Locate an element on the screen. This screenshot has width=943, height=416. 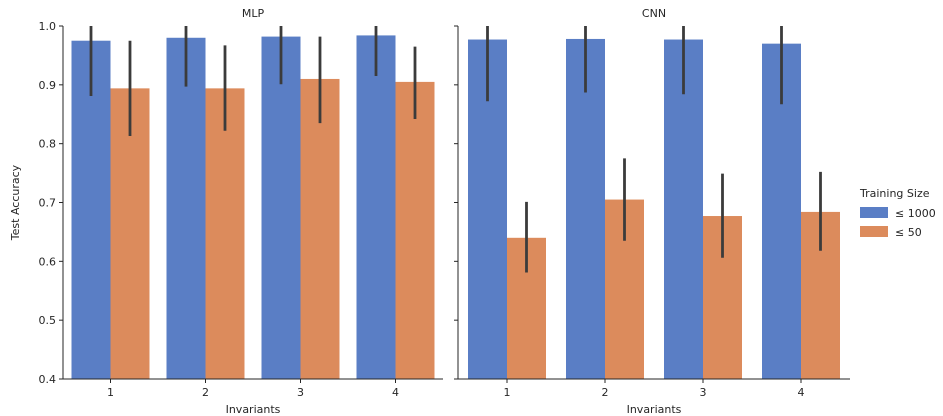
legend-label: ≤ 50 is located at coordinates (908, 232).